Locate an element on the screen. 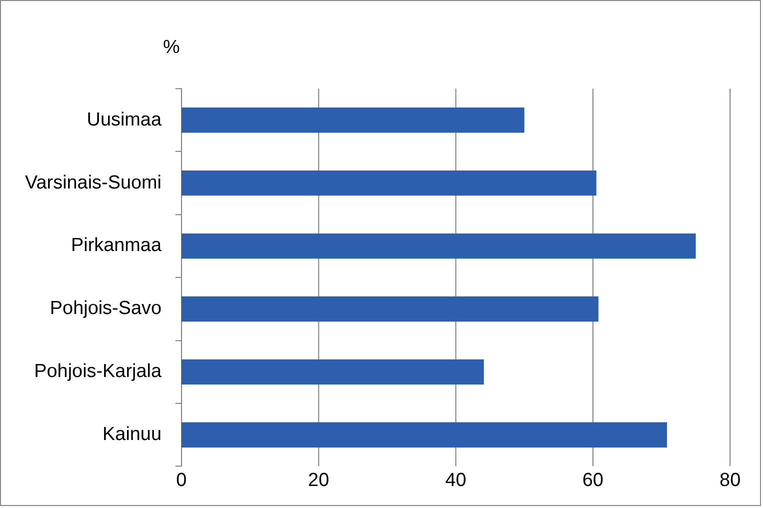  x-axis-title: % is located at coordinates (171, 47).